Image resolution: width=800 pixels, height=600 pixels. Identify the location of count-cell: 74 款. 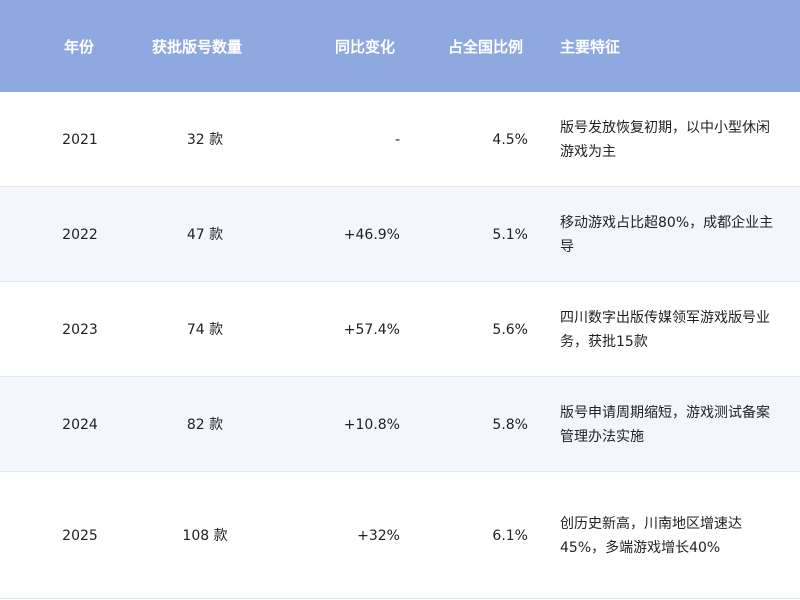
(205, 329).